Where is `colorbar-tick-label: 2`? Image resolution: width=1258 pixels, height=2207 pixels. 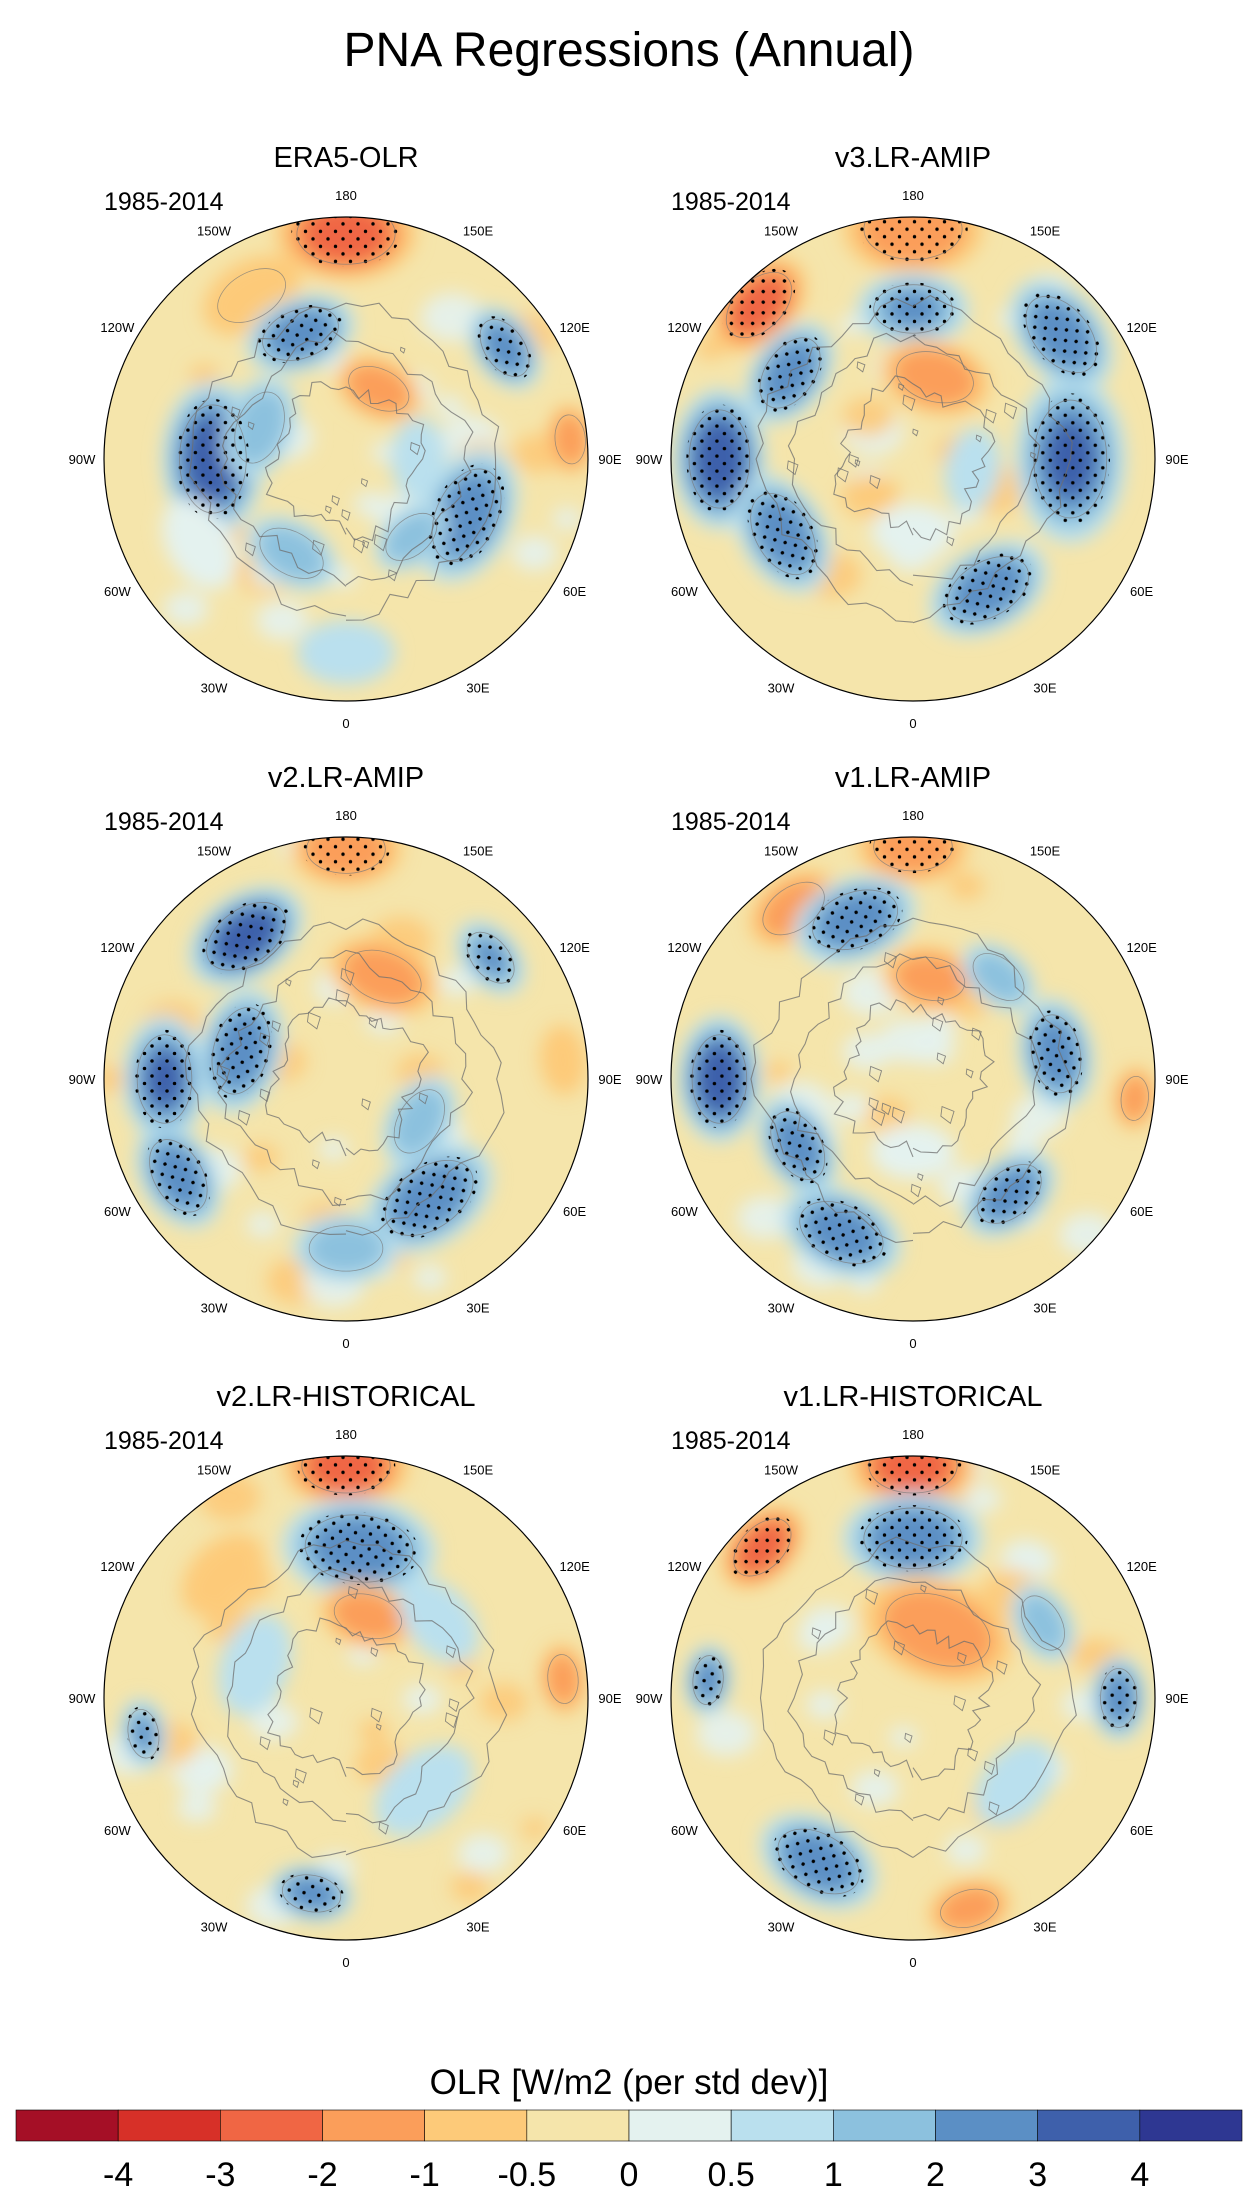 colorbar-tick-label: 2 is located at coordinates (935, 2175).